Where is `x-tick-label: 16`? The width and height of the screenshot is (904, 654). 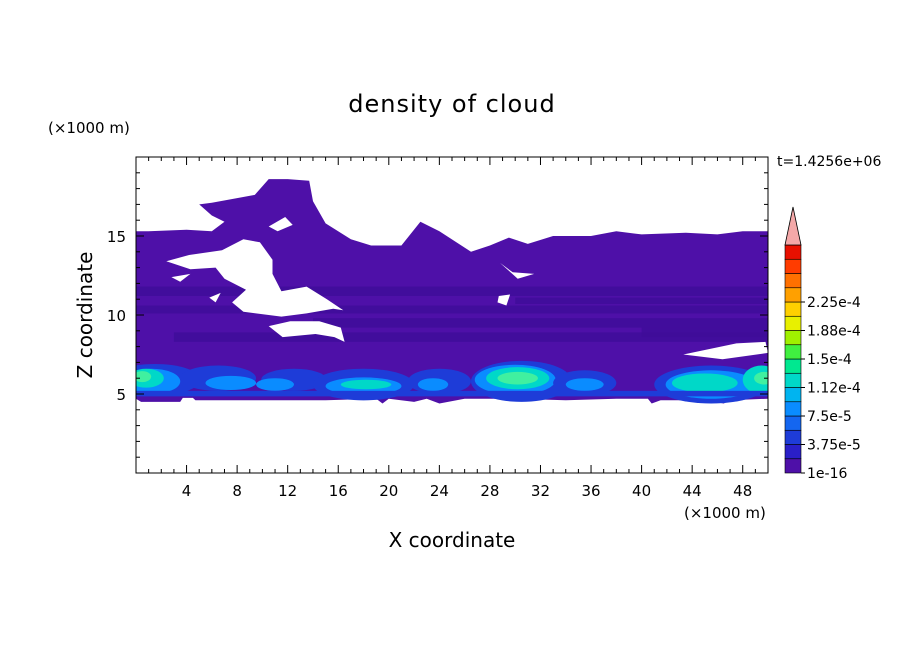 x-tick-label: 16 is located at coordinates (338, 491).